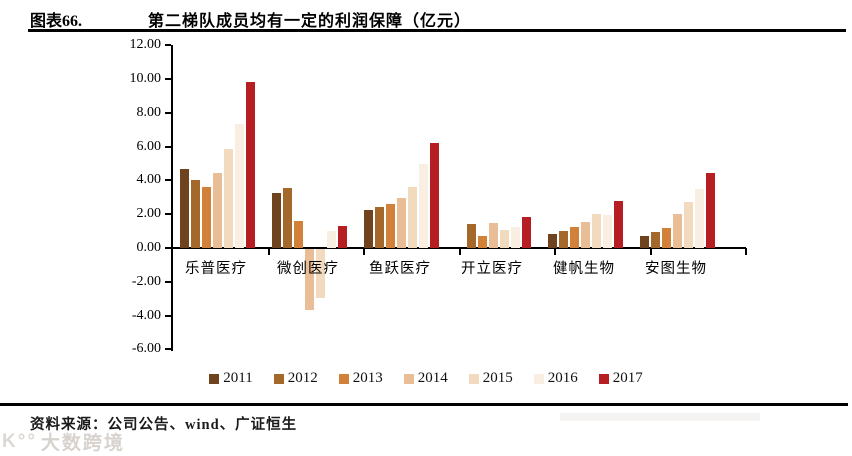  What do you see at coordinates (432, 378) in the screenshot?
I see `legend-label: 2014` at bounding box center [432, 378].